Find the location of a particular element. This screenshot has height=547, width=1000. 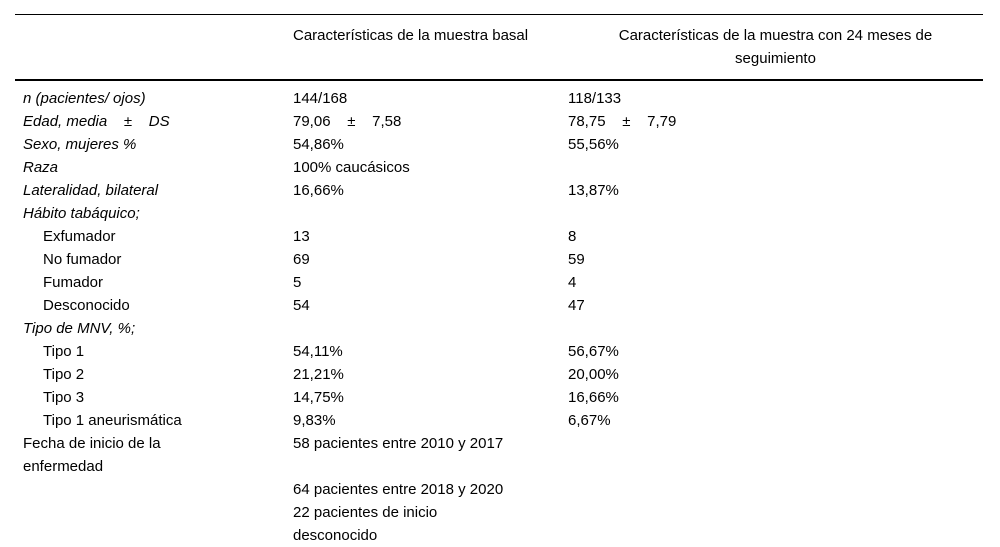

table-row: n (pacientes/ ojos) 144/168 118/133 is located at coordinates (499, 98).